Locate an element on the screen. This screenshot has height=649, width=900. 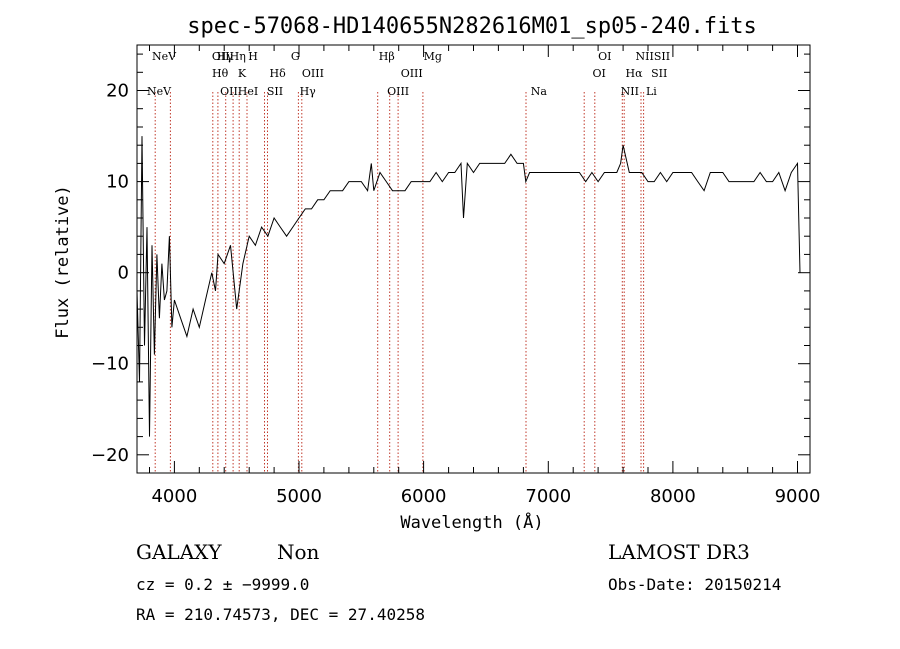
survey-label: LAMOST DR3 is located at coordinates (679, 552).